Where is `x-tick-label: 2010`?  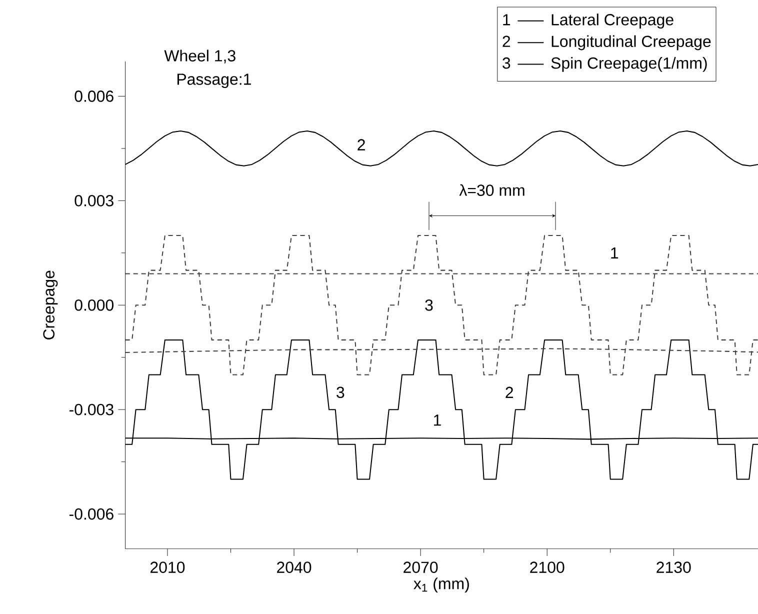 x-tick-label: 2010 is located at coordinates (167, 567).